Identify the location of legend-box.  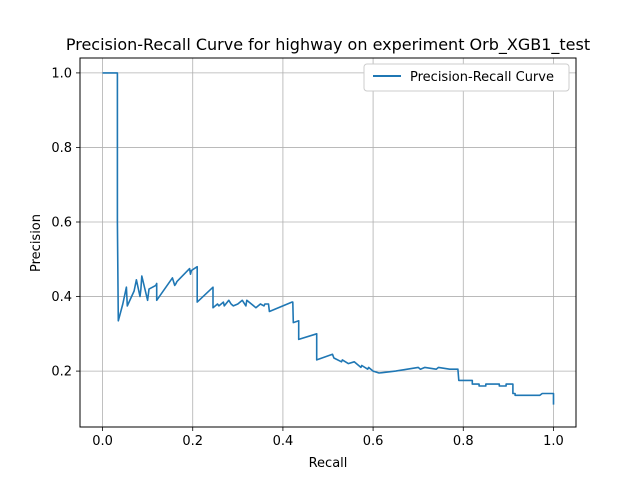
(466, 77).